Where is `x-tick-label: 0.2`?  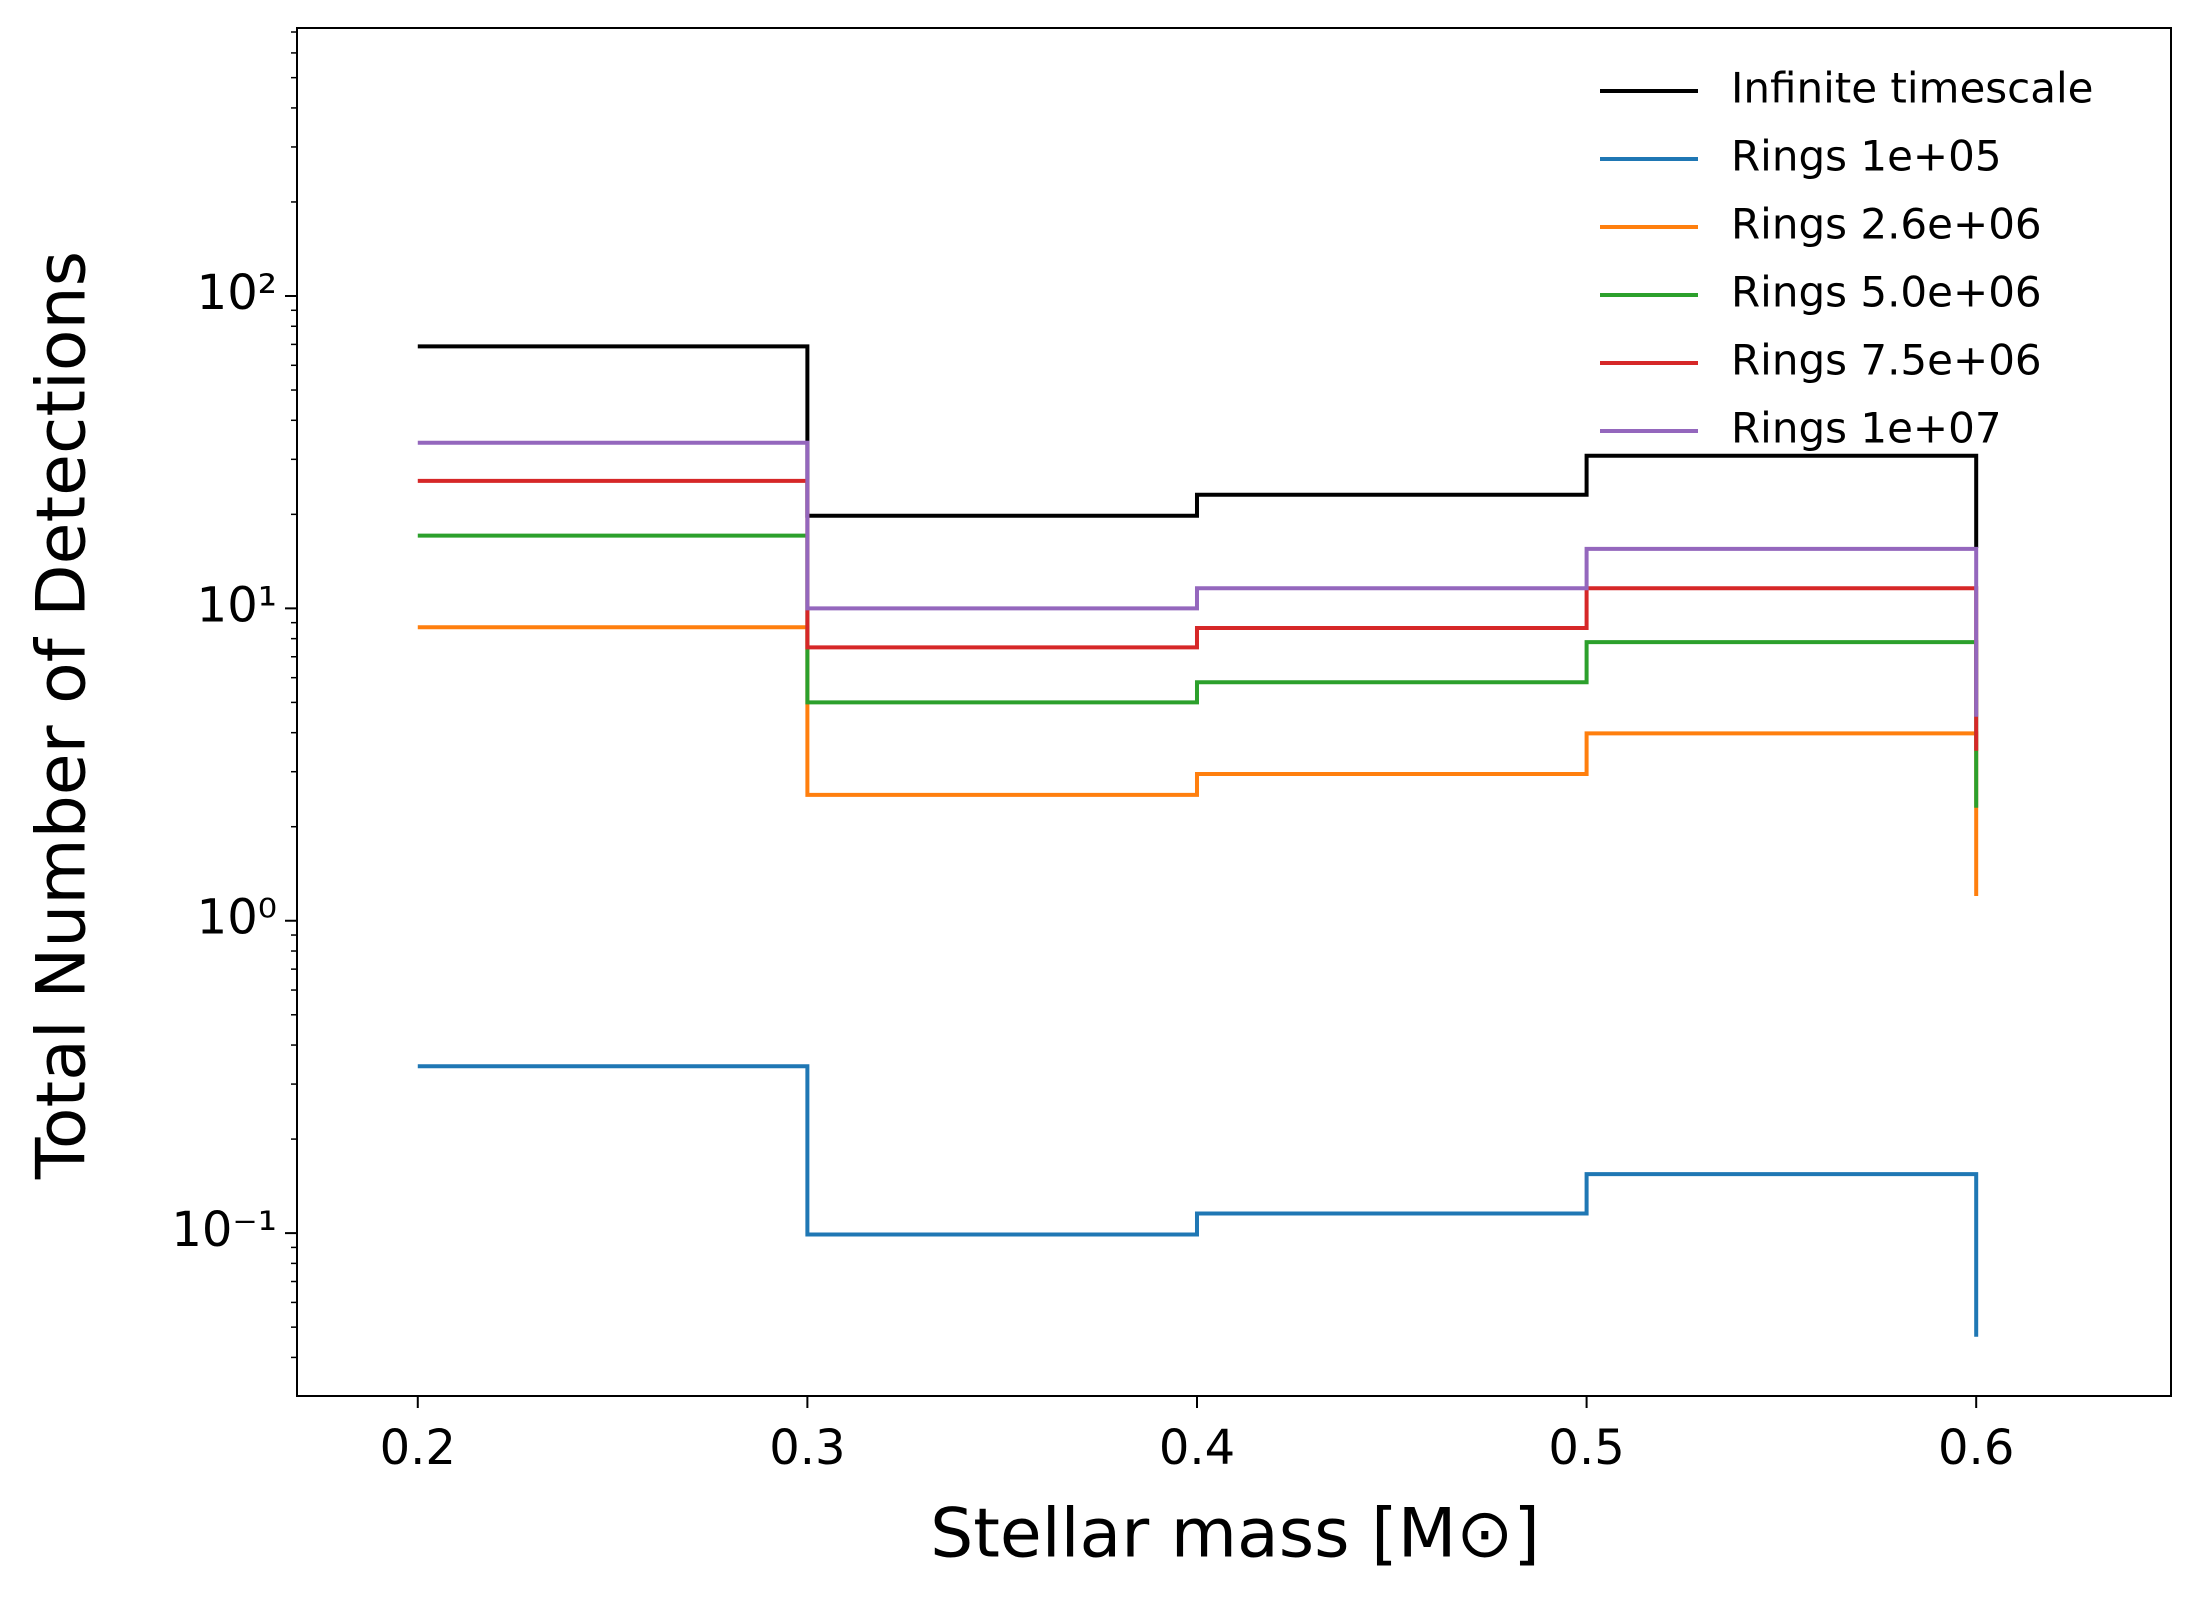
x-tick-label: 0.2 is located at coordinates (418, 1448).